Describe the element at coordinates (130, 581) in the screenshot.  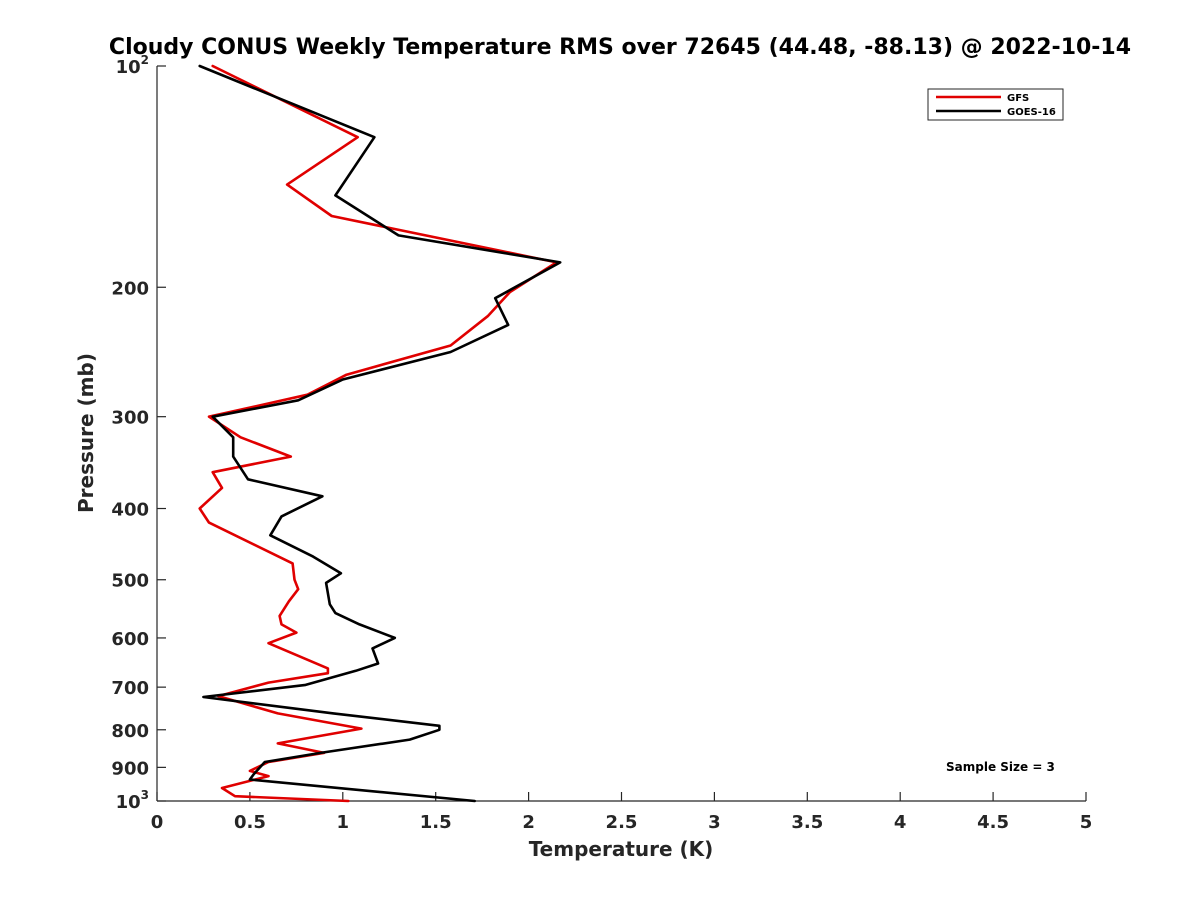
I see `y-tick-label: 500` at that location.